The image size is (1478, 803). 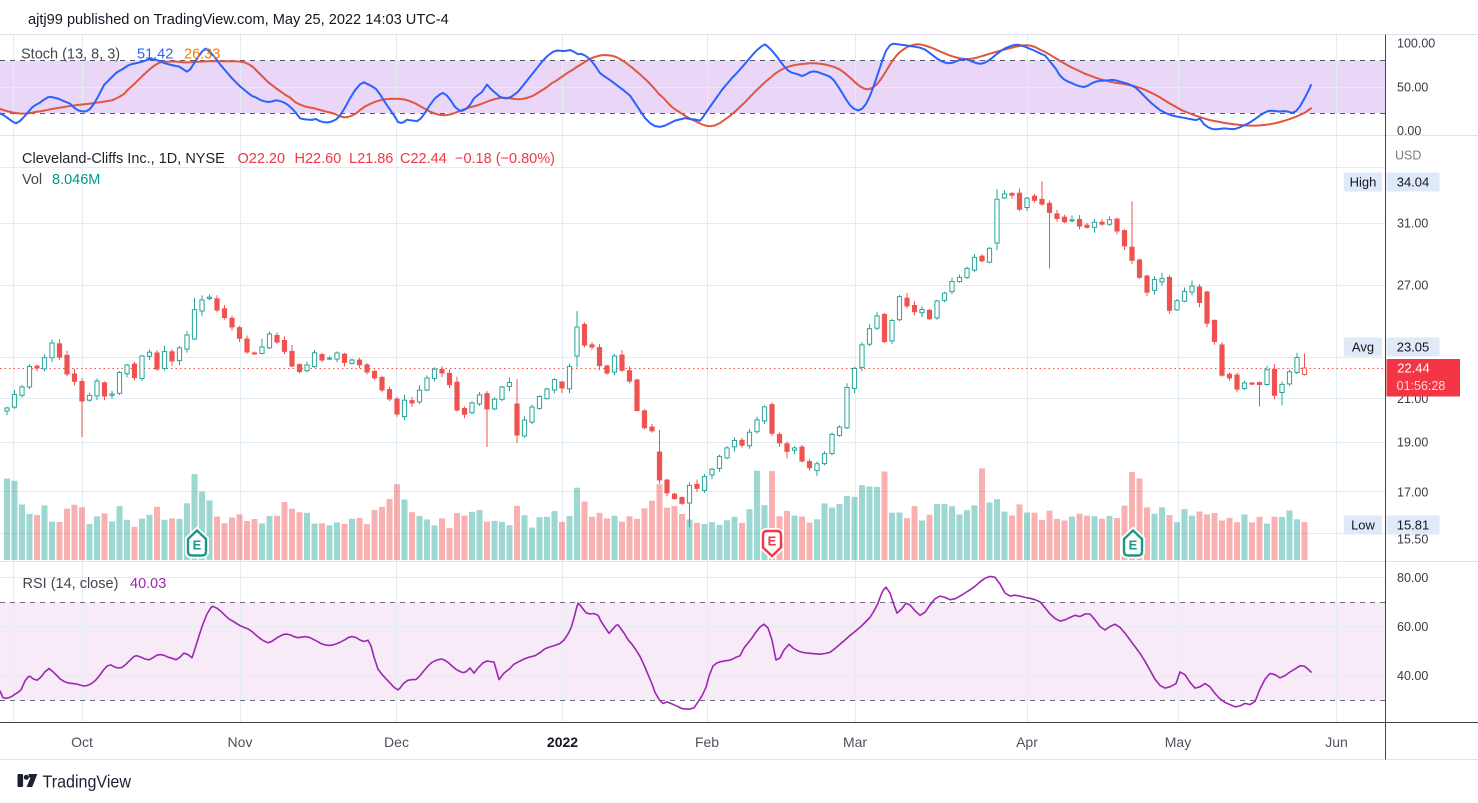 What do you see at coordinates (1412, 540) in the screenshot?
I see `svg-text: 15.50` at bounding box center [1412, 540].